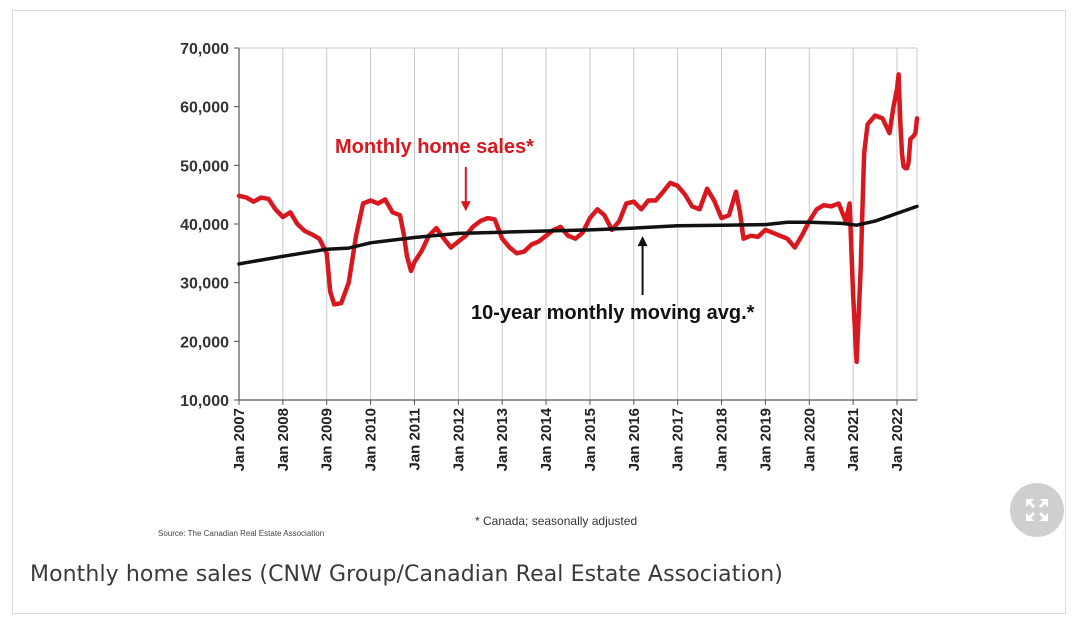  Describe the element at coordinates (327, 439) in the screenshot. I see `x-tick-label: Jan 2009` at that location.